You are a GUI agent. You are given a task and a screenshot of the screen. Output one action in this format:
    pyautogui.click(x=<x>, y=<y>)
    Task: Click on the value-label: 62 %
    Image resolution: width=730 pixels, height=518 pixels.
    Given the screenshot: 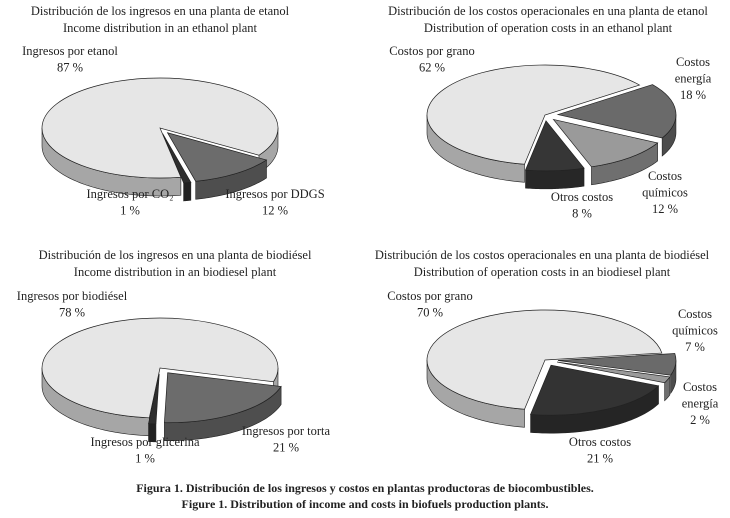 What is the action you would take?
    pyautogui.click(x=432, y=67)
    